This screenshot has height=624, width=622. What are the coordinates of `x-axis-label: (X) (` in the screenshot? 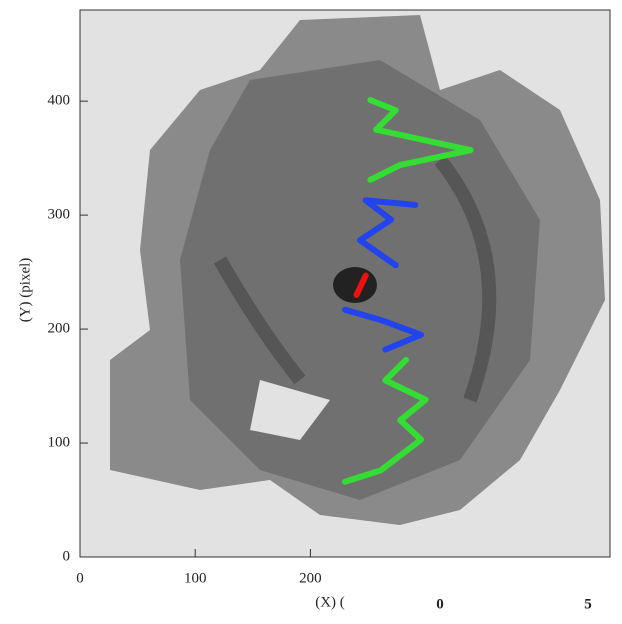 It's located at (330, 602).